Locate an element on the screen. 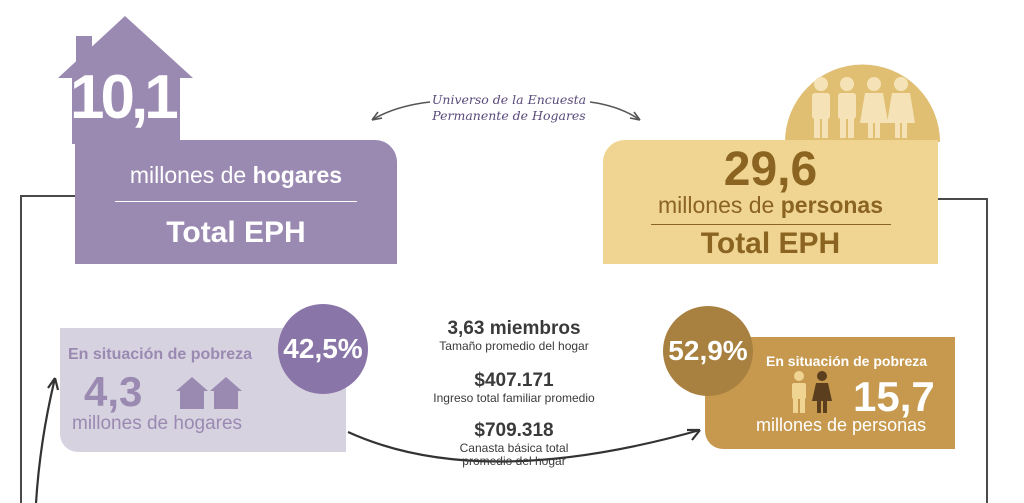  poverty-persons-percent-badge: 52,9% is located at coordinates (708, 351).